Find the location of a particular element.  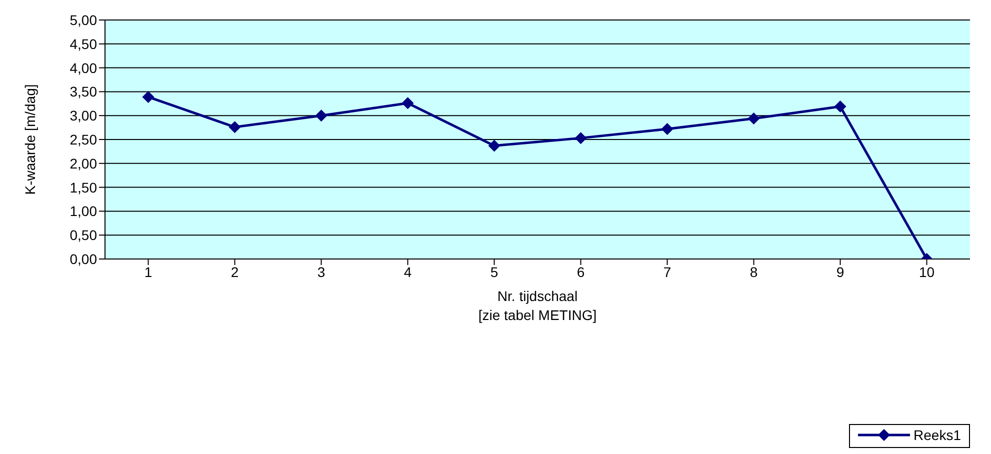

x-tick-label: 3 is located at coordinates (321, 272).